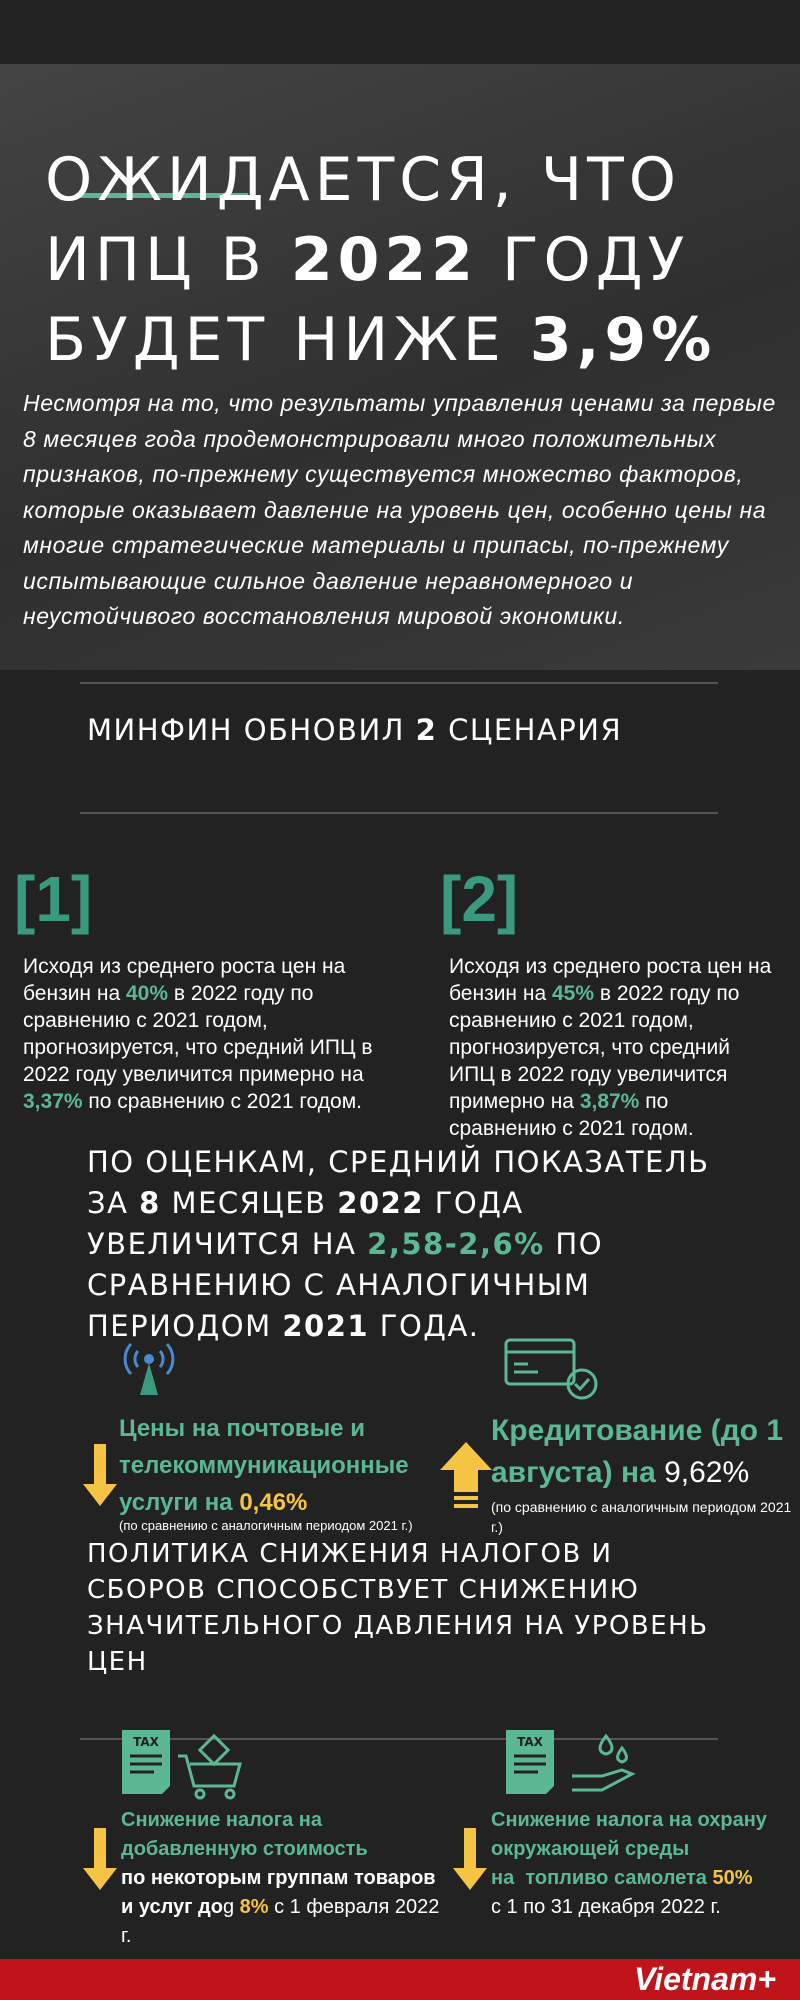 This screenshot has width=800, height=2000. What do you see at coordinates (278, 1892) in the screenshot?
I see `text: по некоторым группам товаров и услуг до` at bounding box center [278, 1892].